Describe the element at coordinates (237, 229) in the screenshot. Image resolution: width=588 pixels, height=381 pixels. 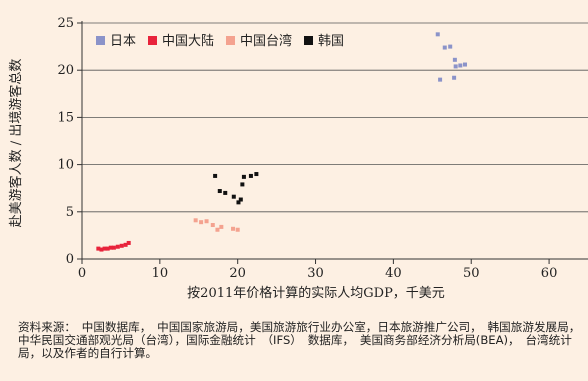
I see `data-point-s2-p7` at that location.